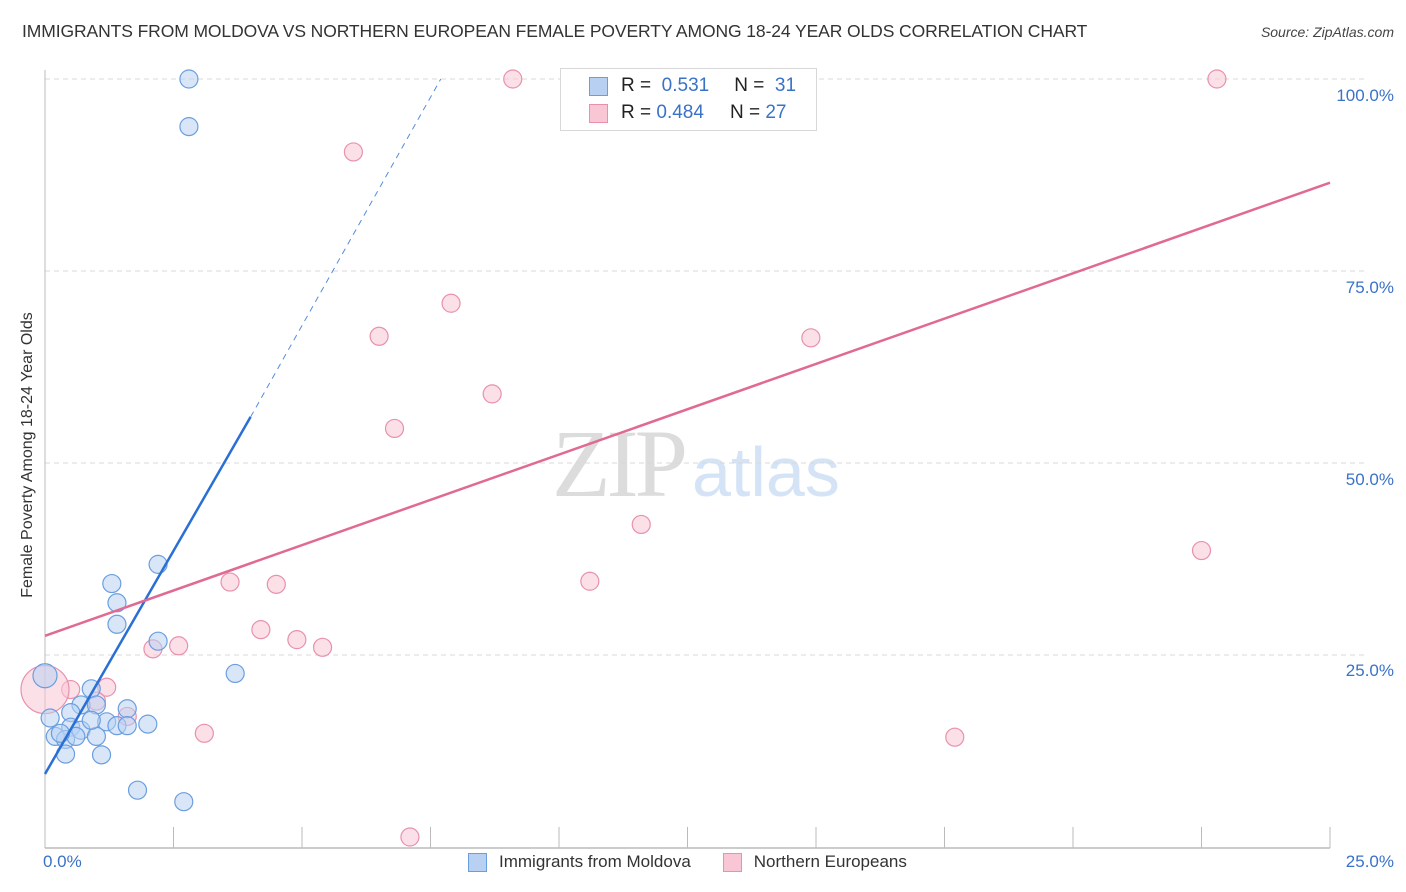  What do you see at coordinates (620, 463) in the screenshot?
I see `watermark-zip: ZIP` at bounding box center [620, 463].